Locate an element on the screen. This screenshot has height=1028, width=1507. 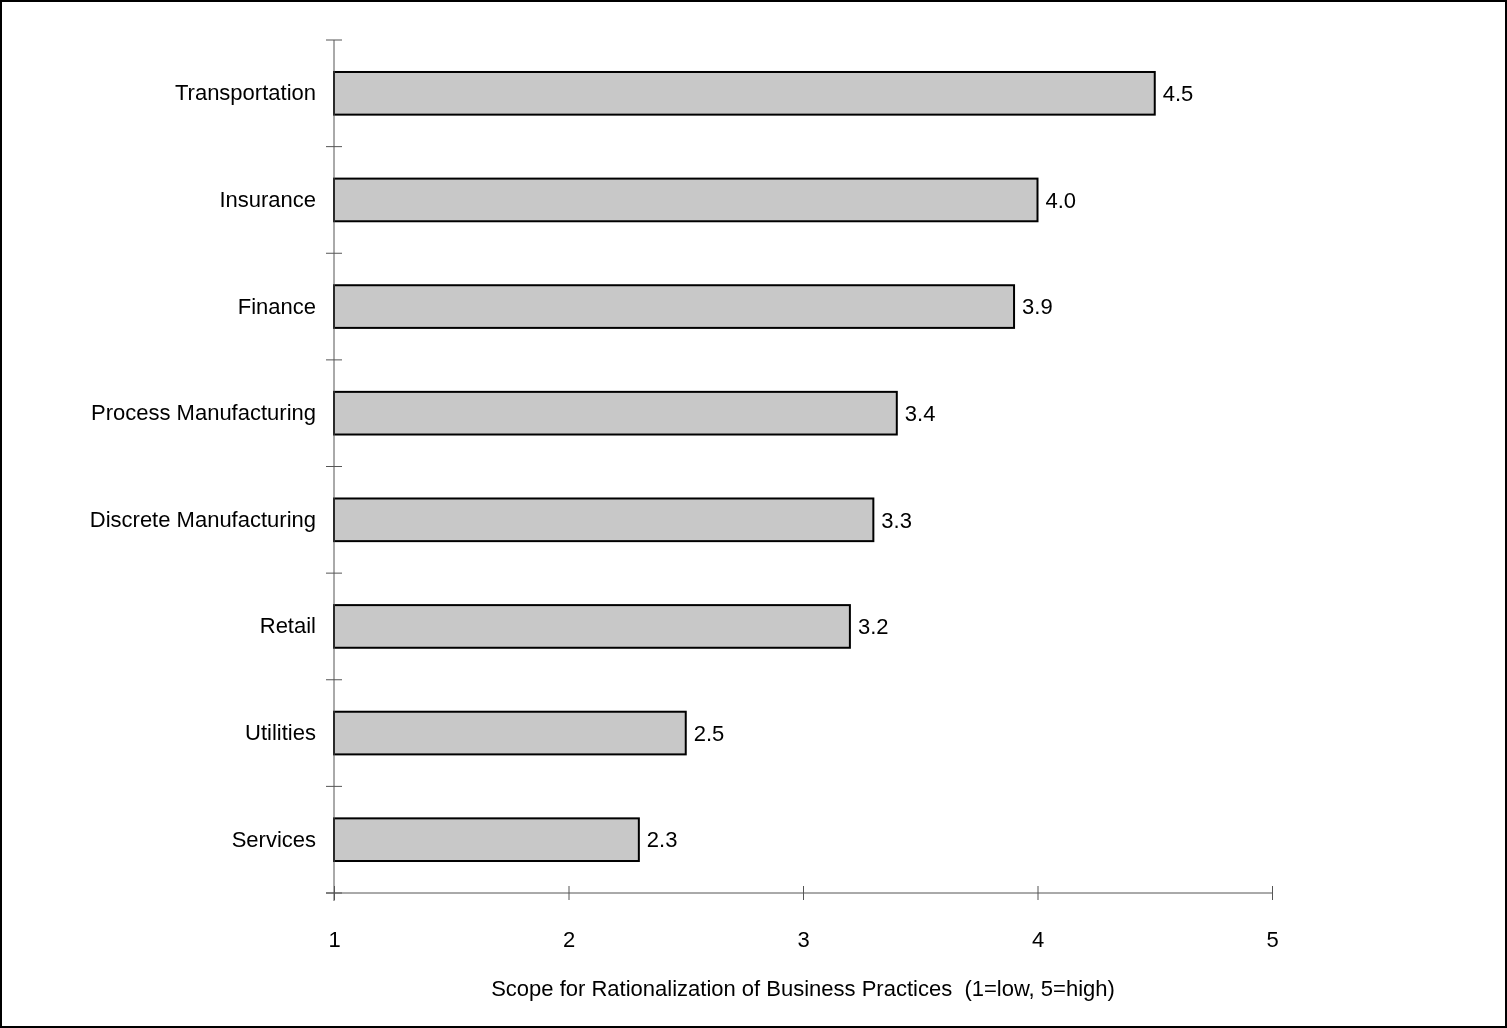
data-label: 3.4 is located at coordinates (920, 413).